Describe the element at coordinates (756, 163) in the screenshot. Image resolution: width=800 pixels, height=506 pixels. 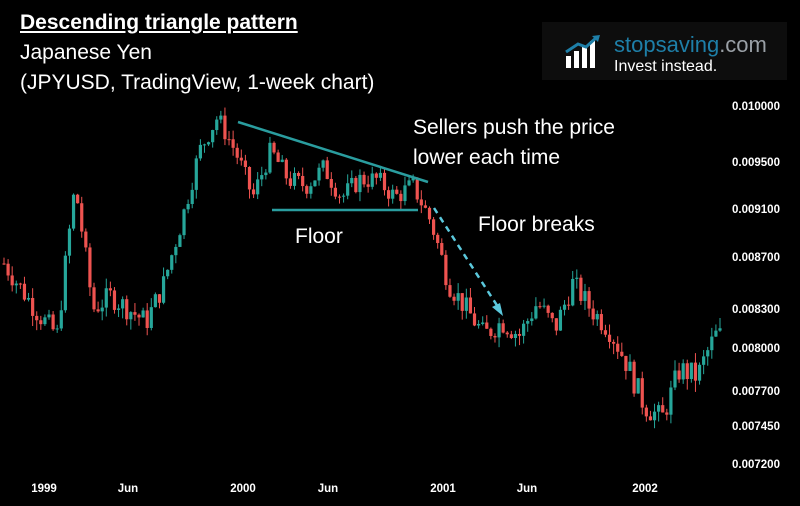
I see `y-tick-label: 0.009500` at that location.